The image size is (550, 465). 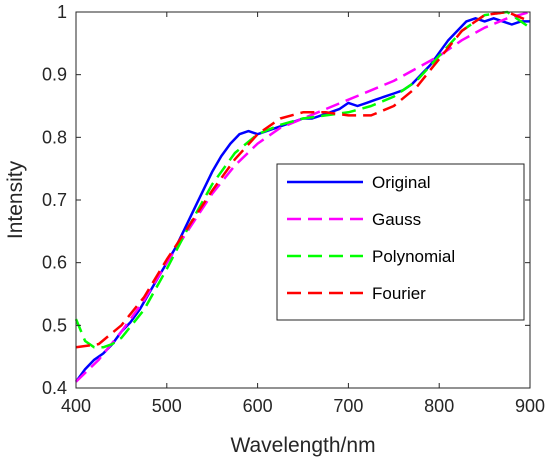 I want to click on x-tick-label: 400, so click(x=76, y=406).